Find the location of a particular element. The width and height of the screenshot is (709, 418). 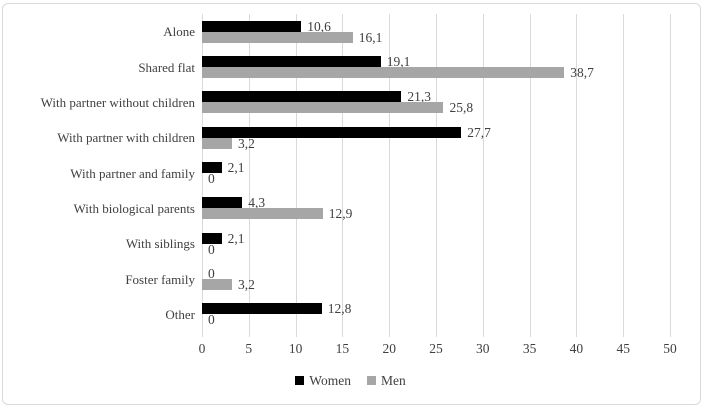

x-axis-tick-label: 25 is located at coordinates (436, 348).